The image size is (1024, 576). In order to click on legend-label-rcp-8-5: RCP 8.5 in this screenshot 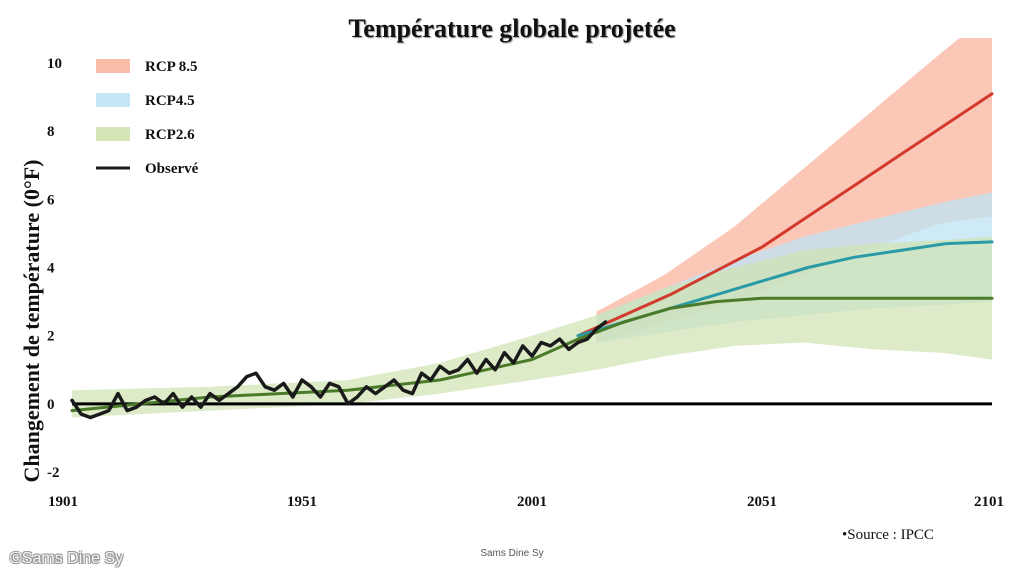, I will do `click(171, 67)`.